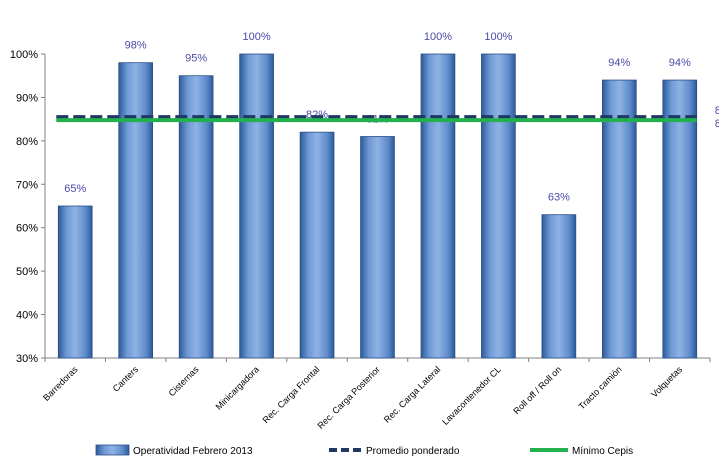 The width and height of the screenshot is (719, 476). Describe the element at coordinates (291, 394) in the screenshot. I see `x-category-label: Rec. Carga Frontal` at that location.